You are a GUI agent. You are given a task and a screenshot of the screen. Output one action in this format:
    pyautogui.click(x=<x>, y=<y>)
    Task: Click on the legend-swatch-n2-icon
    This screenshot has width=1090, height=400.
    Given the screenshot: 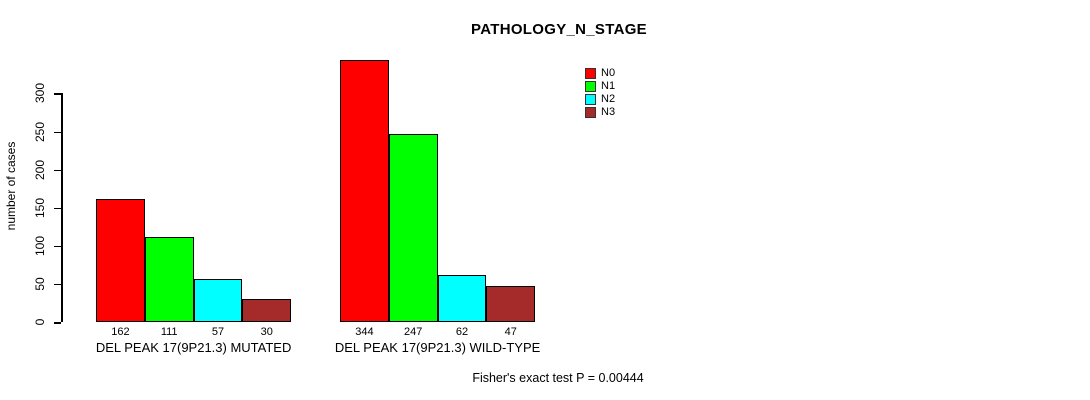 What is the action you would take?
    pyautogui.click(x=590, y=99)
    